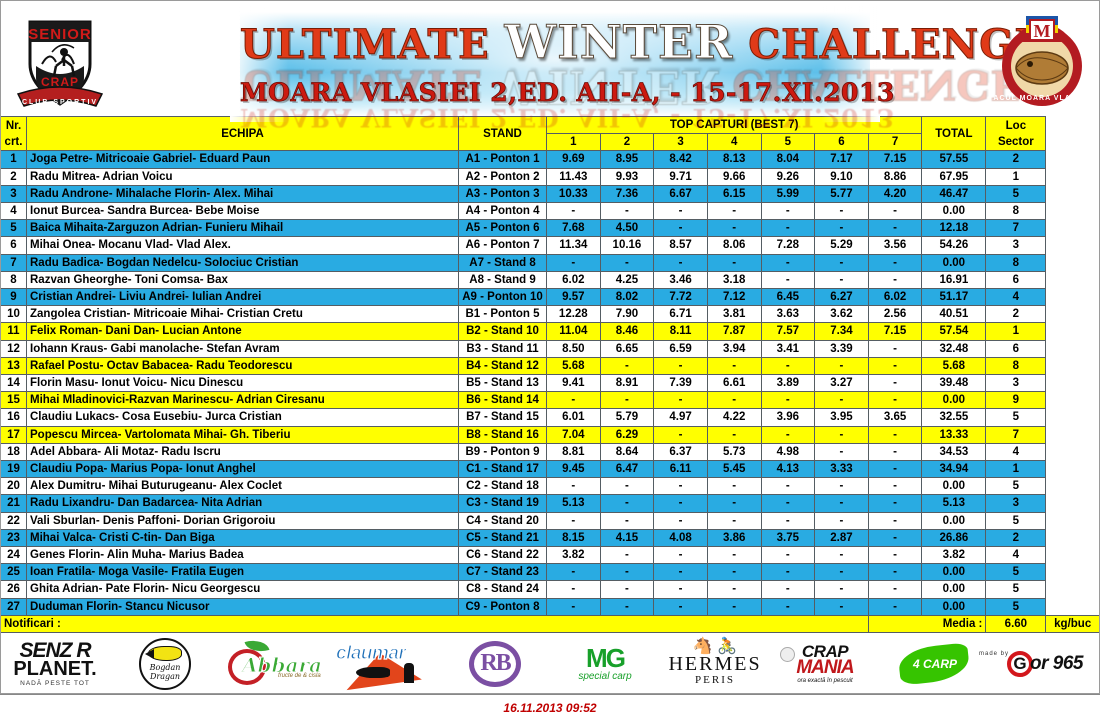 This screenshot has width=1100, height=721. I want to click on row-index: 20, so click(13, 486).